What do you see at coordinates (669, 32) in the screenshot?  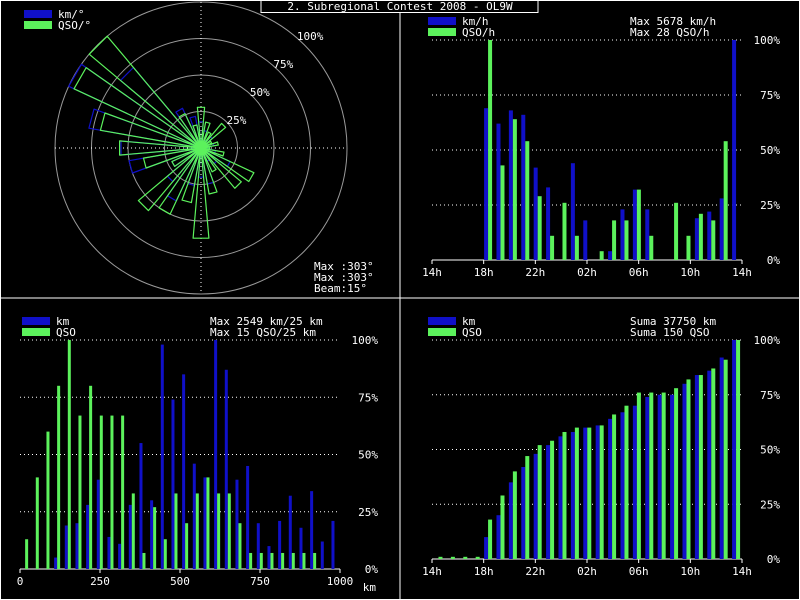 I see `info-text: Max 28 QSO/h` at bounding box center [669, 32].